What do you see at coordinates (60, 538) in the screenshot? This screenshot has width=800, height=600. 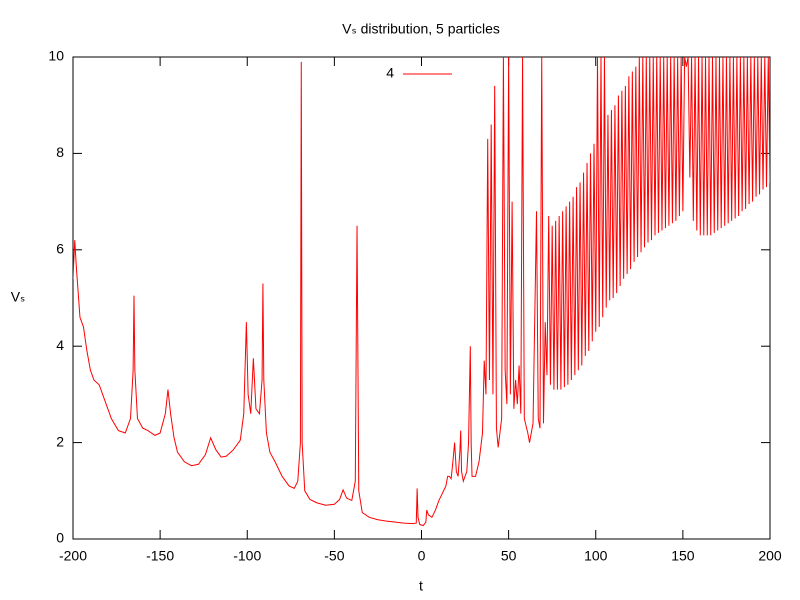 I see `y-tick-label: 0` at bounding box center [60, 538].